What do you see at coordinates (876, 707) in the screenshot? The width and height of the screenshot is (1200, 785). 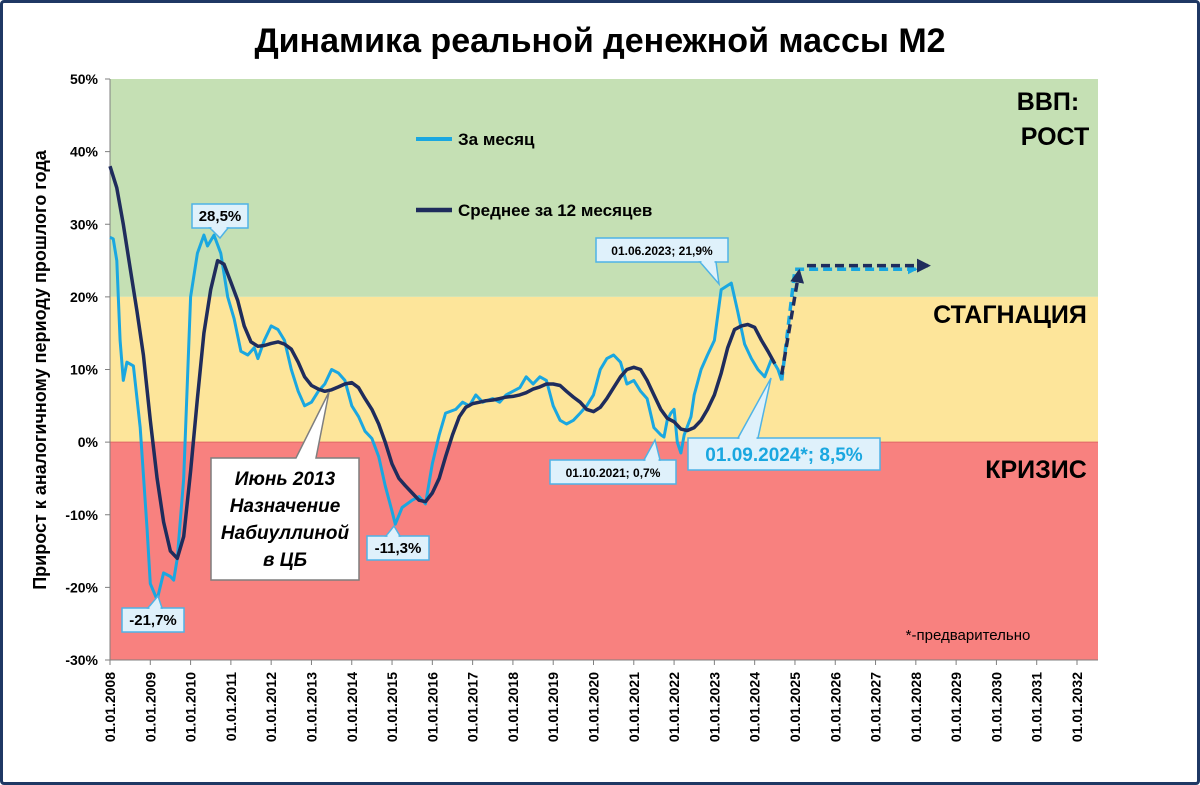 I see `x-tick-label-19: 01.01.2027` at bounding box center [876, 707].